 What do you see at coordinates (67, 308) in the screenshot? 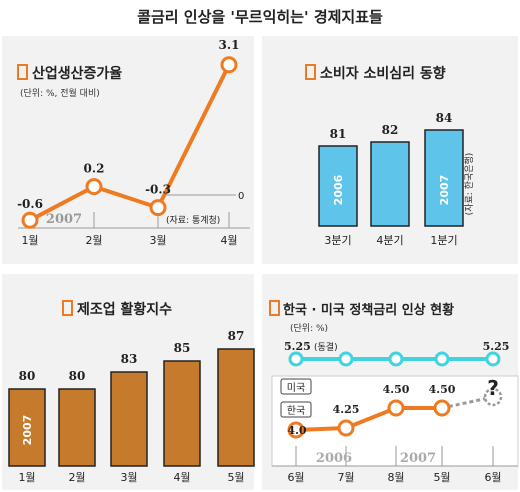
I see `manufacturing-title-marker` at bounding box center [67, 308].